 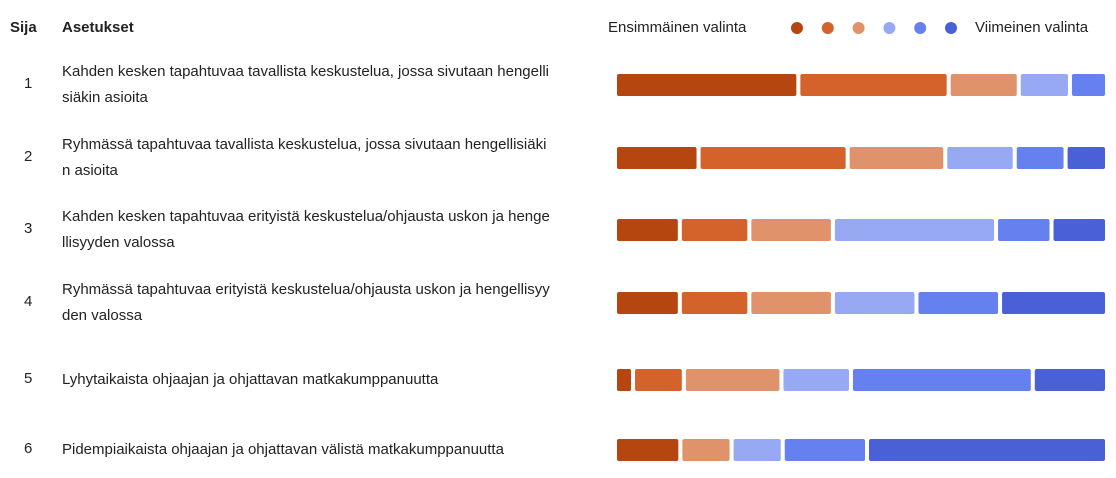 What do you see at coordinates (28, 228) in the screenshot?
I see `rank: 3` at bounding box center [28, 228].